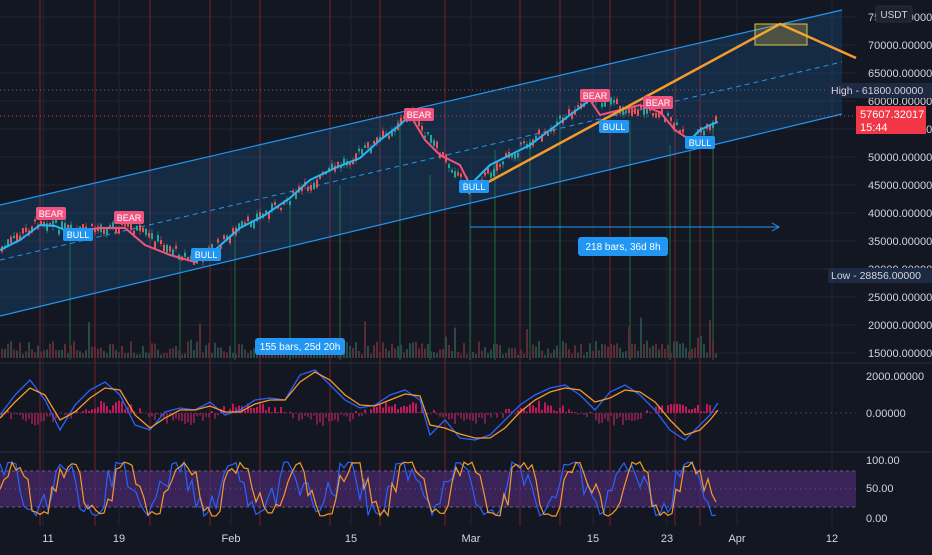 The height and width of the screenshot is (555, 932). What do you see at coordinates (593, 539) in the screenshot?
I see `svg-text: 15` at bounding box center [593, 539].